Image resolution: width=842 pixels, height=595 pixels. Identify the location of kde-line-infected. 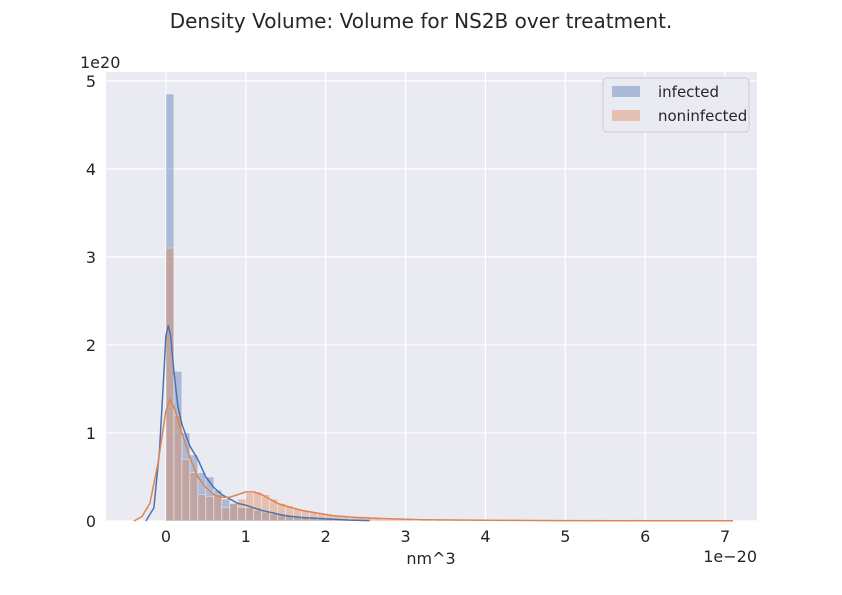
(257, 423).